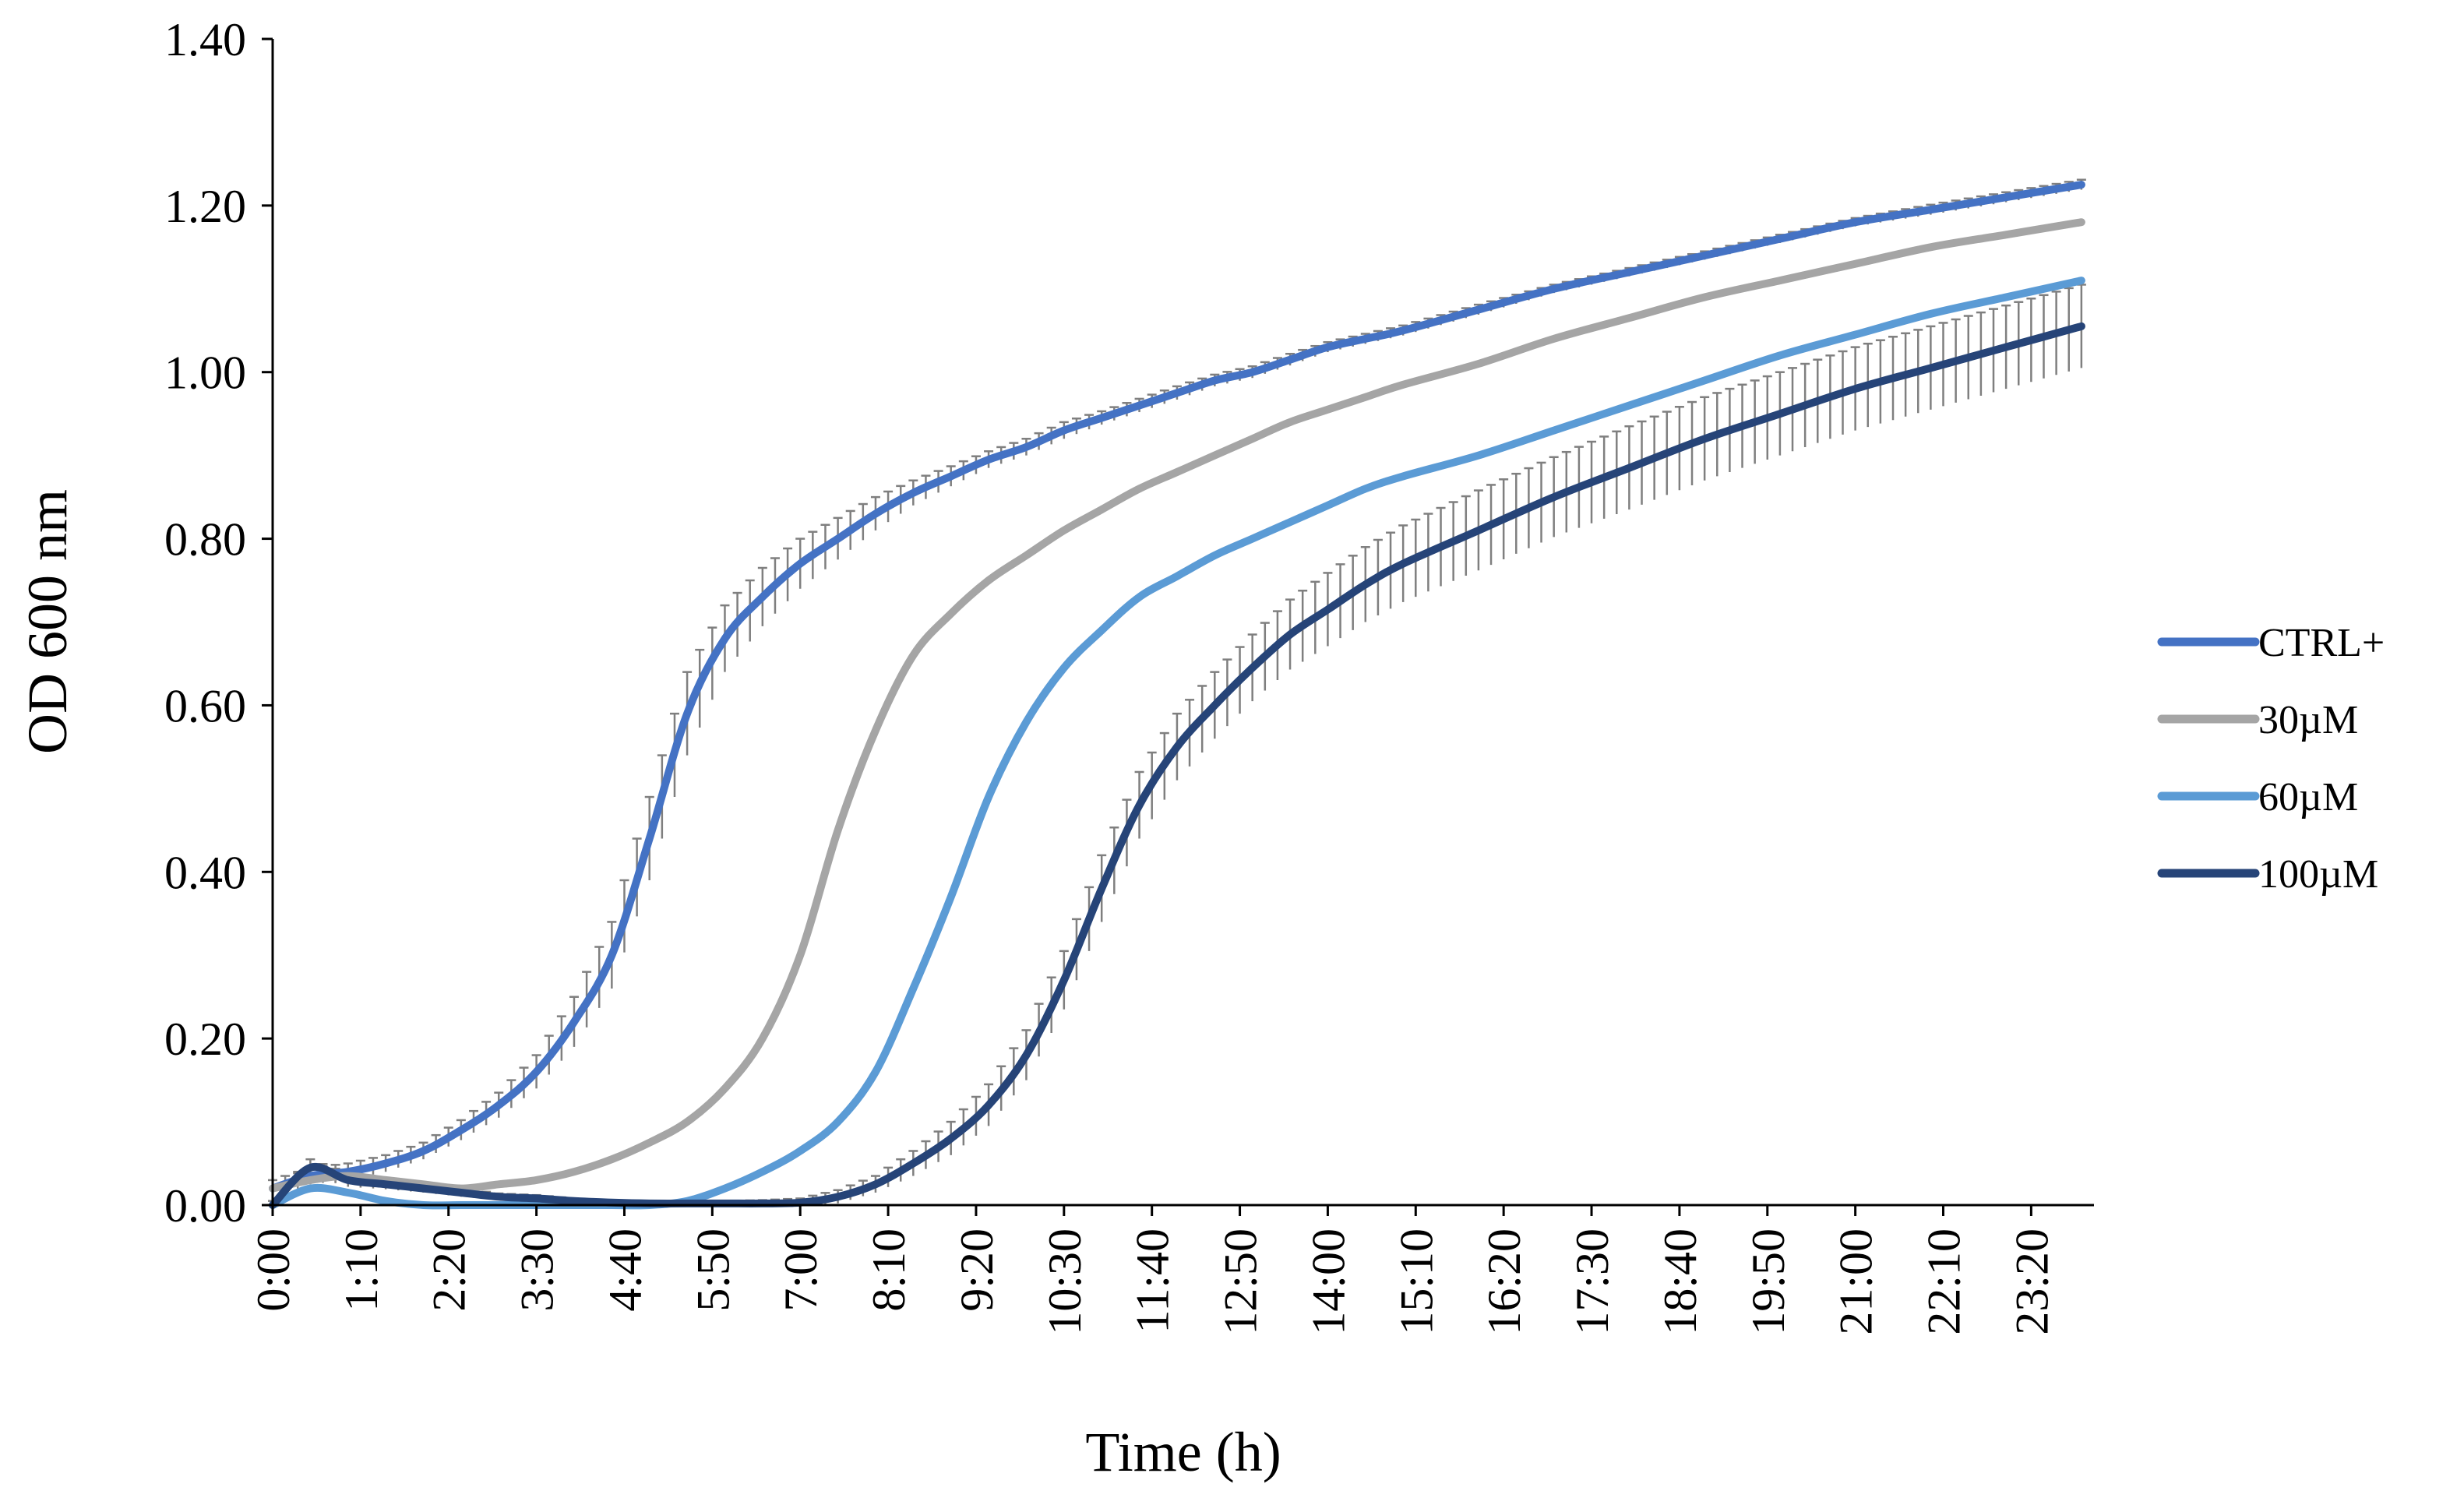  I want to click on x-tick-label: 14:00, so click(1328, 1282).